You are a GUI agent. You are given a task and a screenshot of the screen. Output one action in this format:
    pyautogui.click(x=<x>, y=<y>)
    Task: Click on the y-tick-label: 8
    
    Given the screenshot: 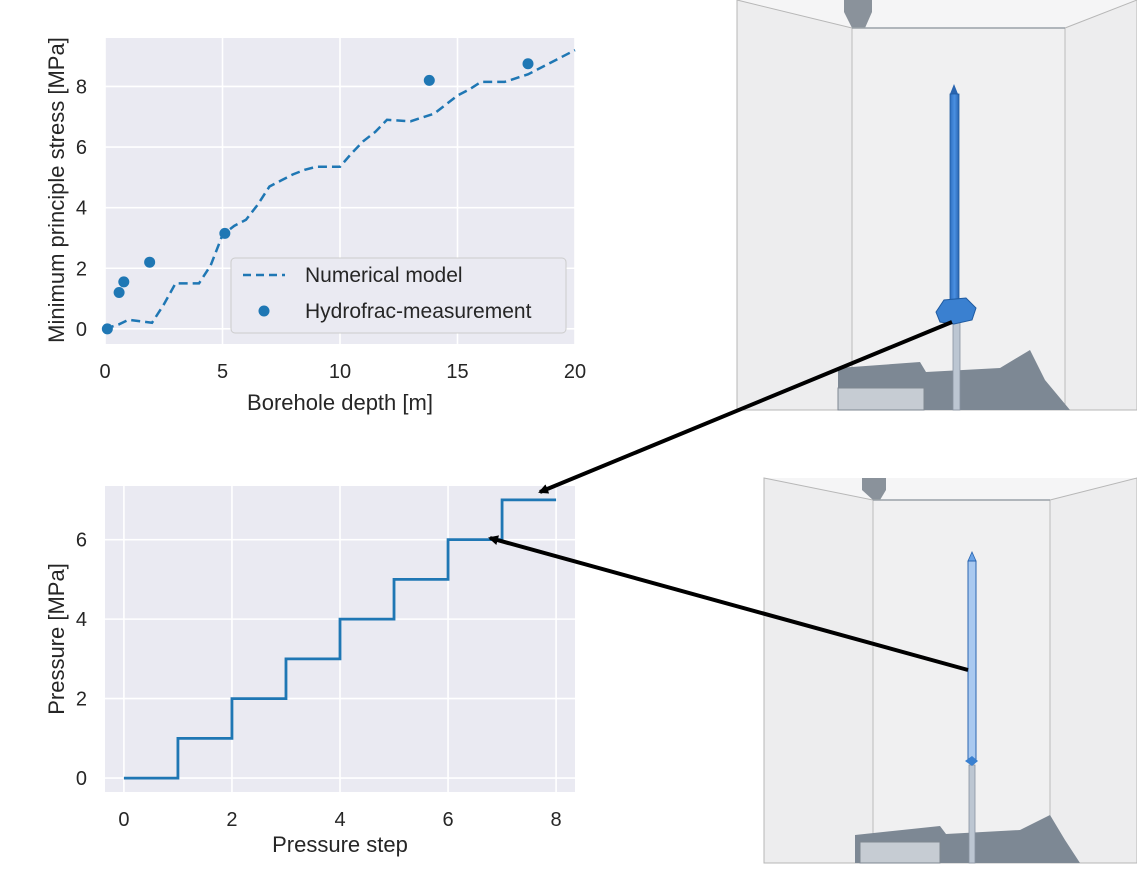 What is the action you would take?
    pyautogui.click(x=81, y=87)
    